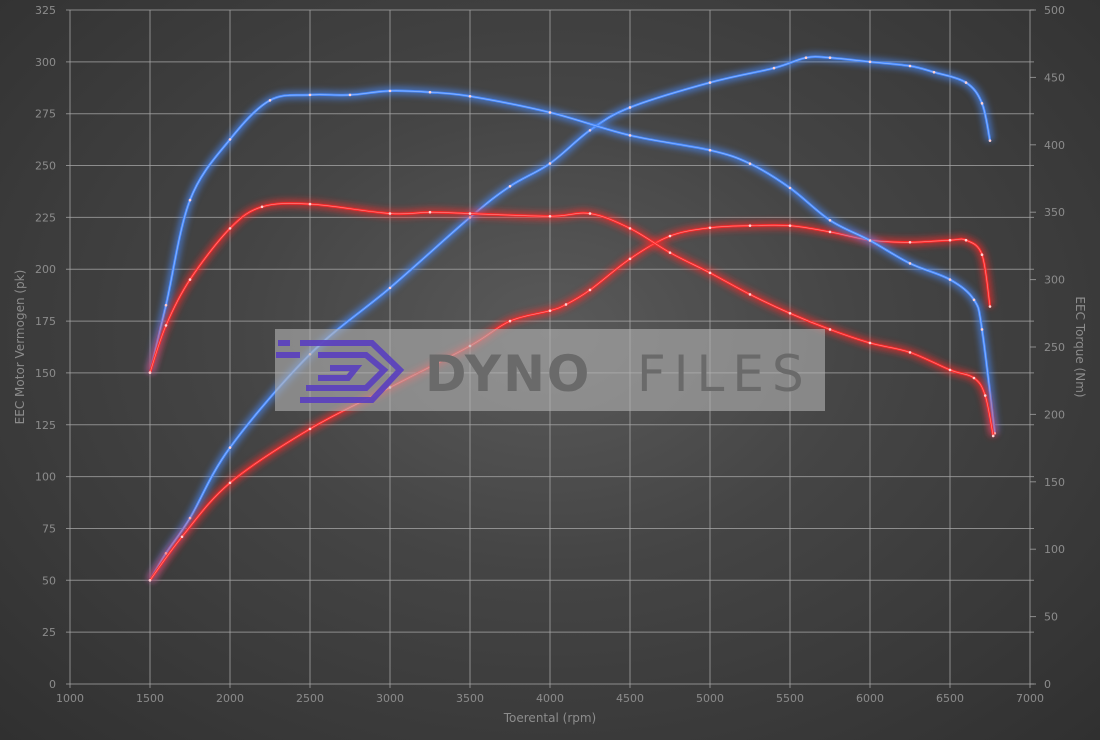  I want to click on left-tick-label: 75, so click(49, 528).